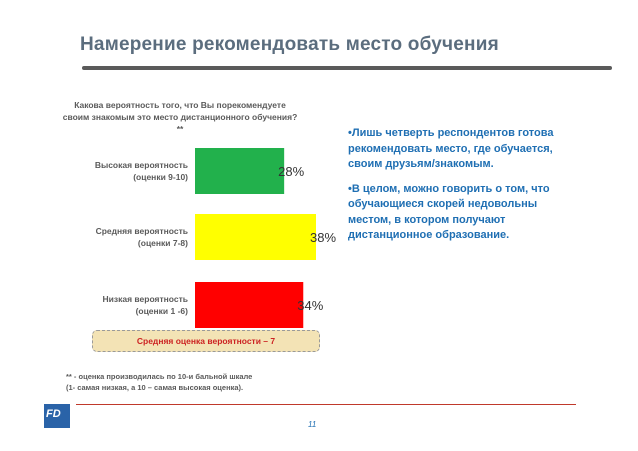 This screenshot has width=638, height=451. I want to click on category-label-1-line-2: (оценки 9-10), so click(160, 177).